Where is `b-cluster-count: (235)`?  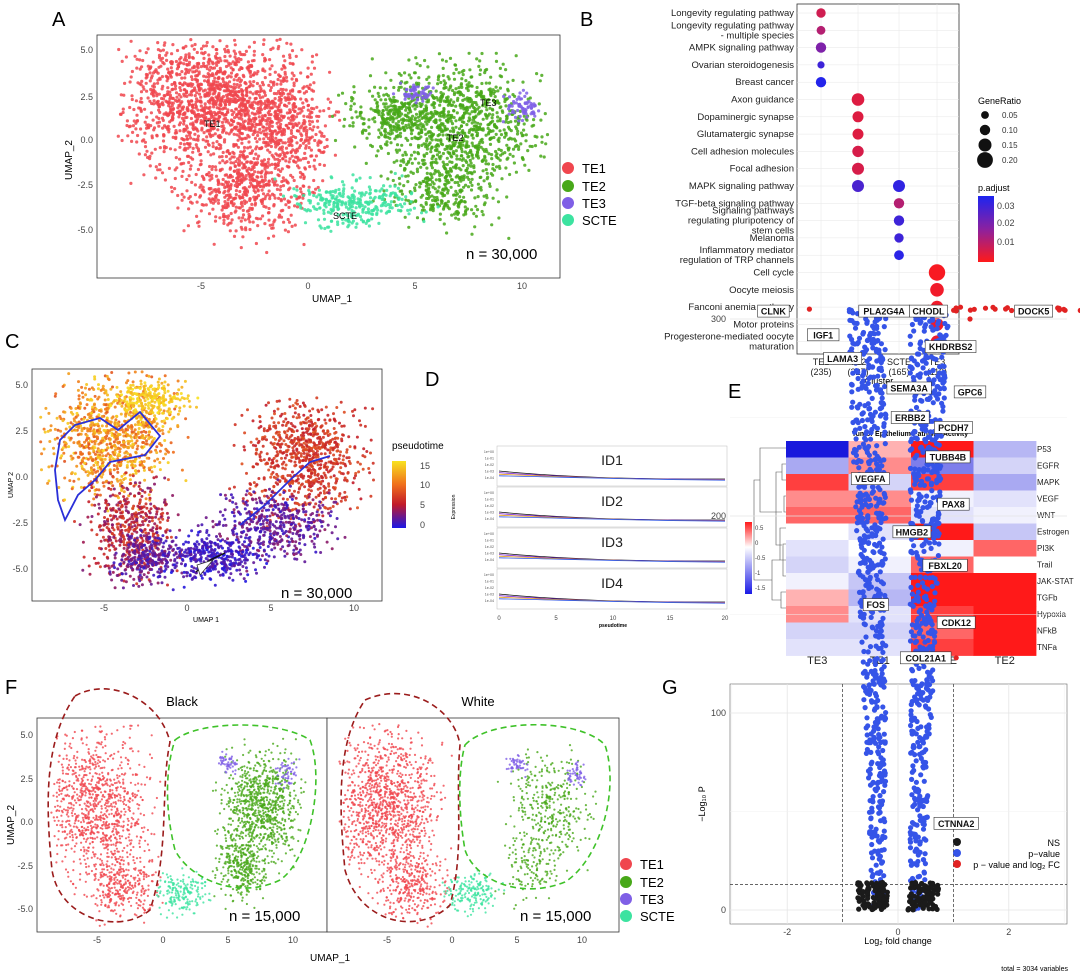
b-cluster-count: (235) is located at coordinates (820, 372).